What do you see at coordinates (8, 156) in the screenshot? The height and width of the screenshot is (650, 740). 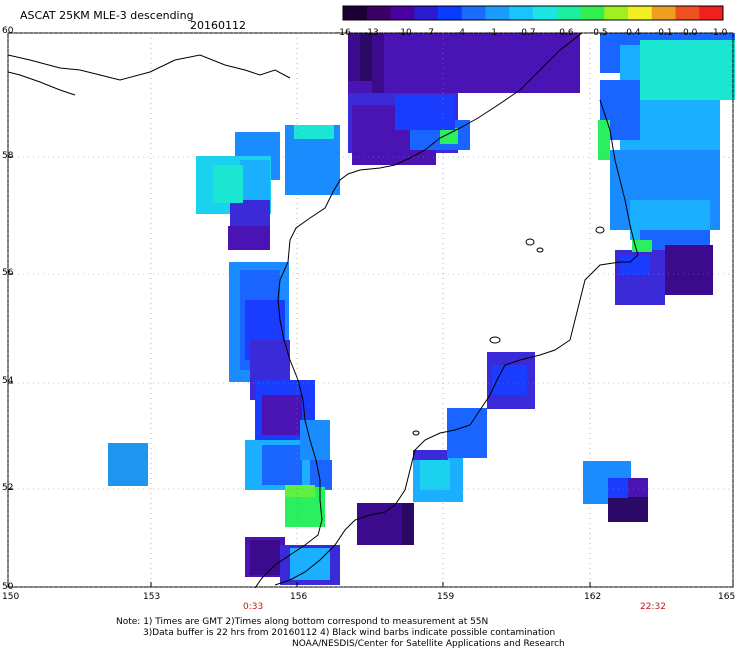 I see `lat-label-58: 58` at bounding box center [8, 156].